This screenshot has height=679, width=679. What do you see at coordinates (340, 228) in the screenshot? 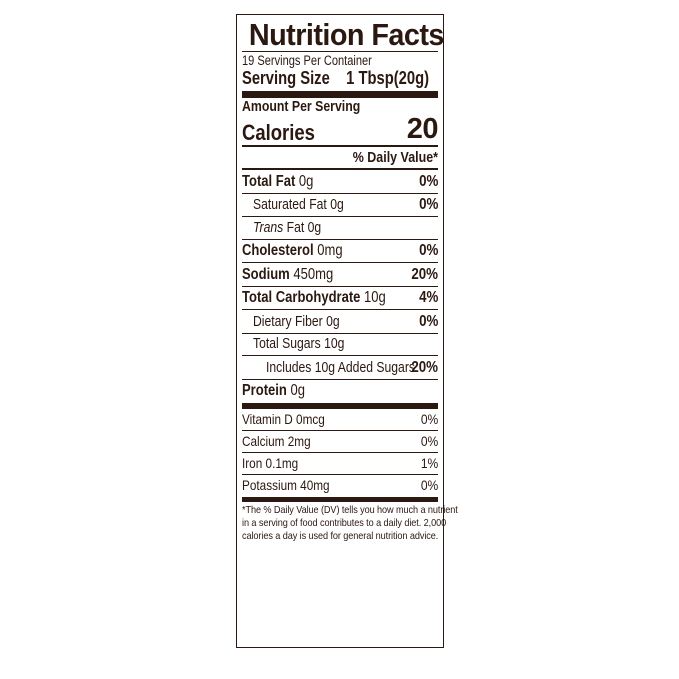
I see `nutrient-row-trans-fat: Trans Fat 0g` at bounding box center [340, 228].